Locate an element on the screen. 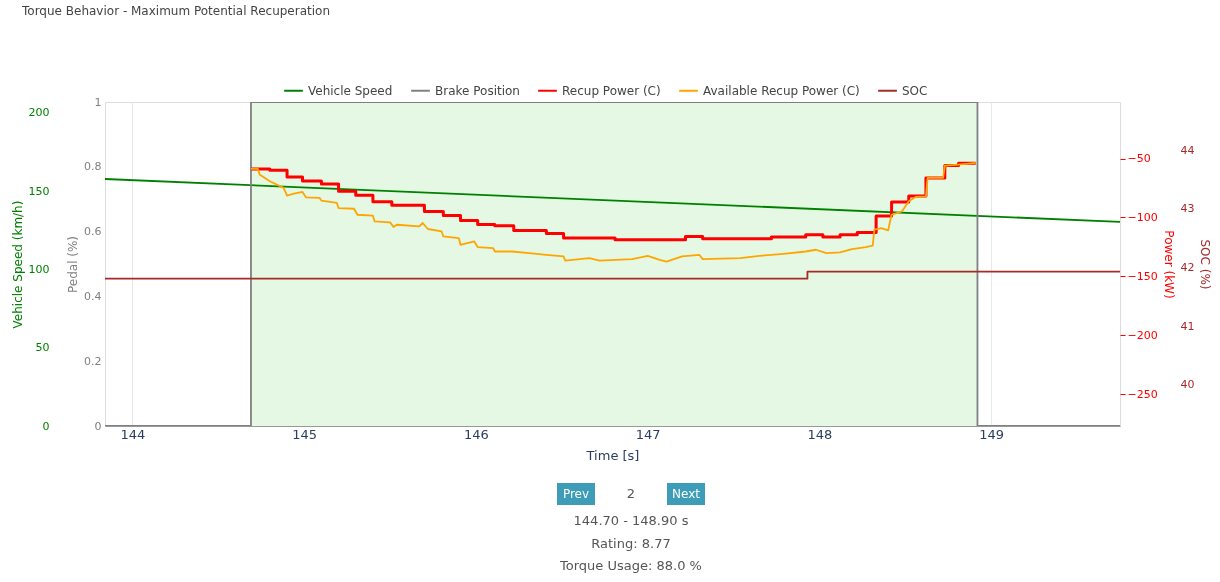 The width and height of the screenshot is (1220, 582). x-tick-label: 147 is located at coordinates (648, 434).